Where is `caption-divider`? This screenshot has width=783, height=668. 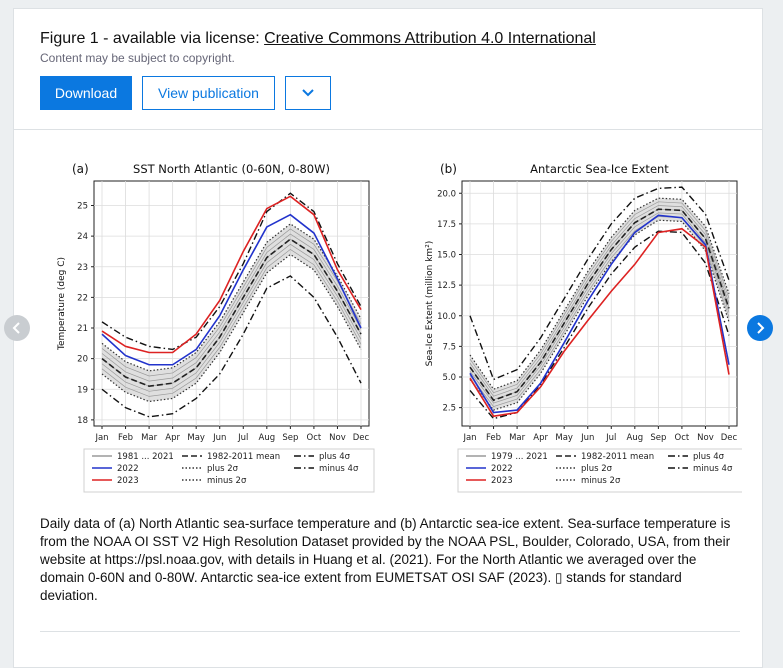
caption-divider is located at coordinates (390, 631).